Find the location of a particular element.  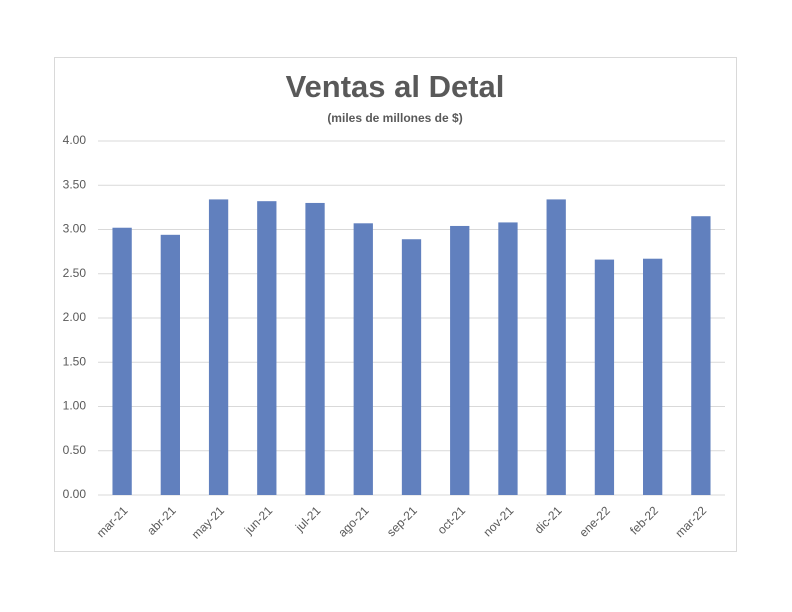

y-tick-label: 0.00 is located at coordinates (75, 494).